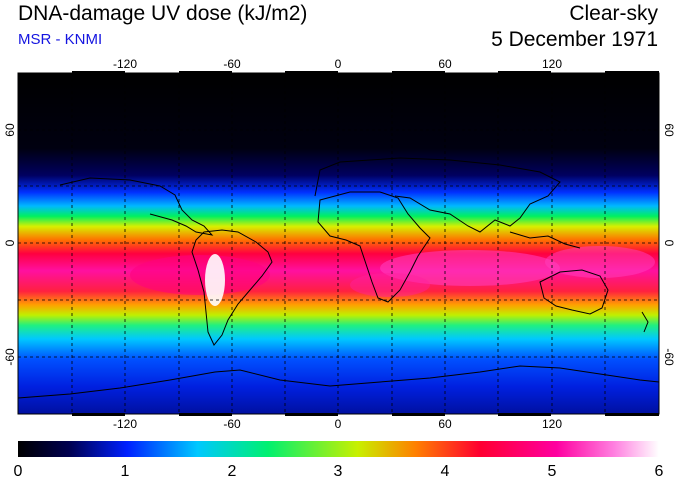 The height and width of the screenshot is (480, 678). I want to click on coastline-antarctica, so click(338, 382).